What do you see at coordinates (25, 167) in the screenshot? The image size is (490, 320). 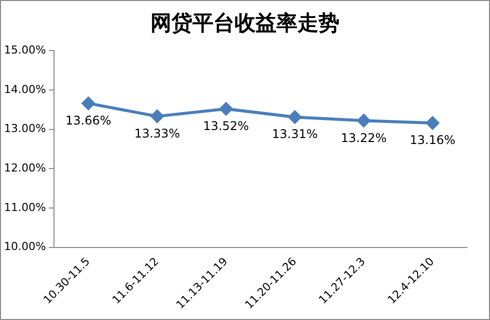 I see `y-tick-label: 12.00%` at bounding box center [25, 167].